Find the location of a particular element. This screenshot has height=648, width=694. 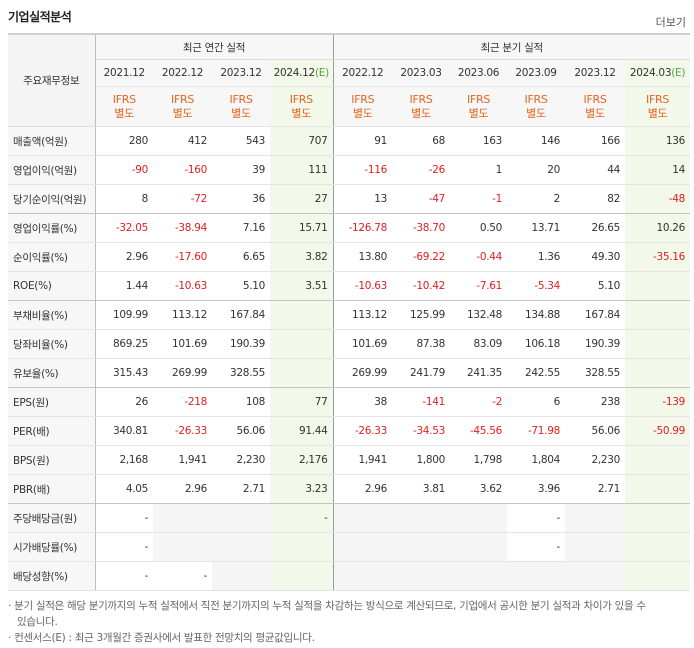

value-cell: 2,168 is located at coordinates (124, 460).